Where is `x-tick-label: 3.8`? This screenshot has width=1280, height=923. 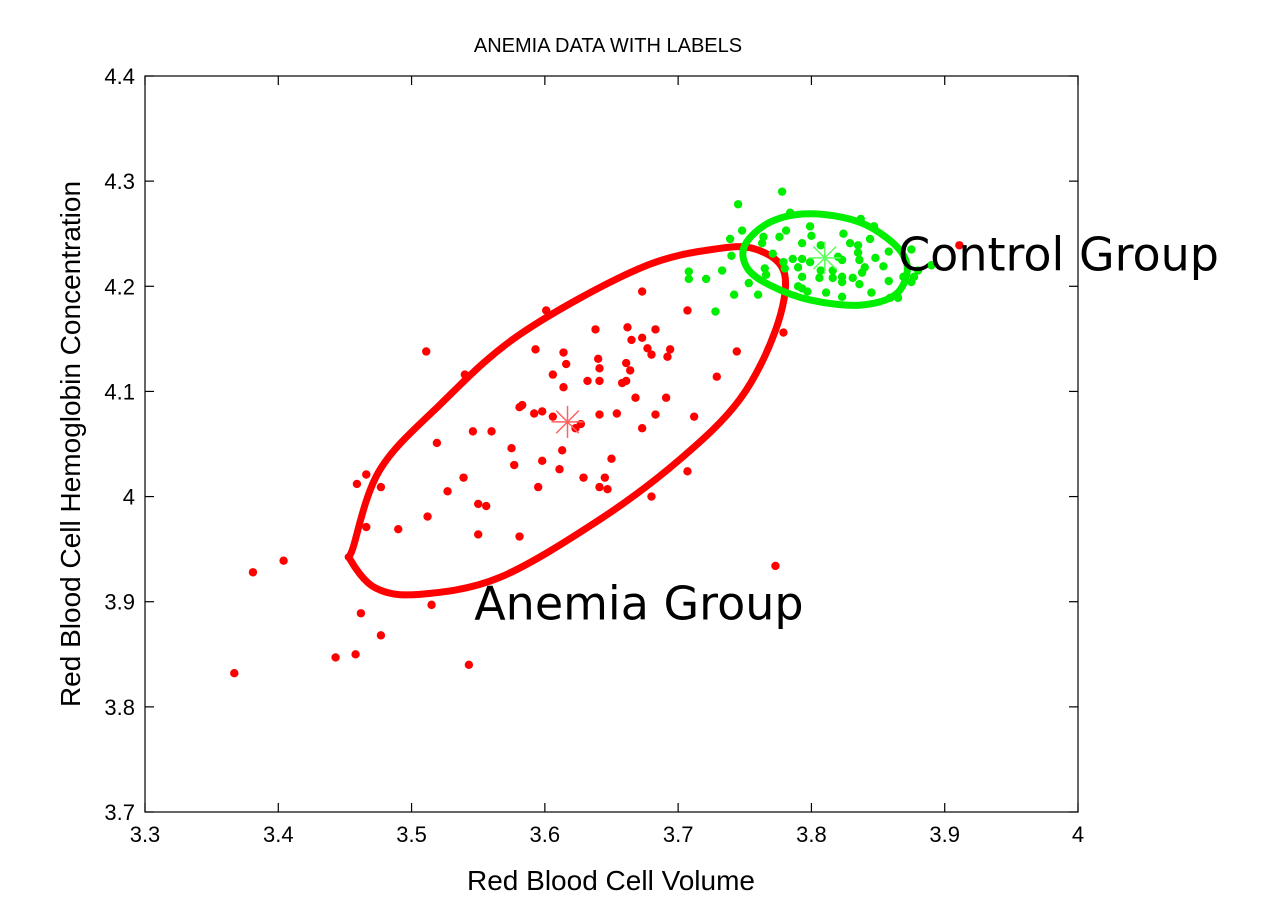 x-tick-label: 3.8 is located at coordinates (811, 834).